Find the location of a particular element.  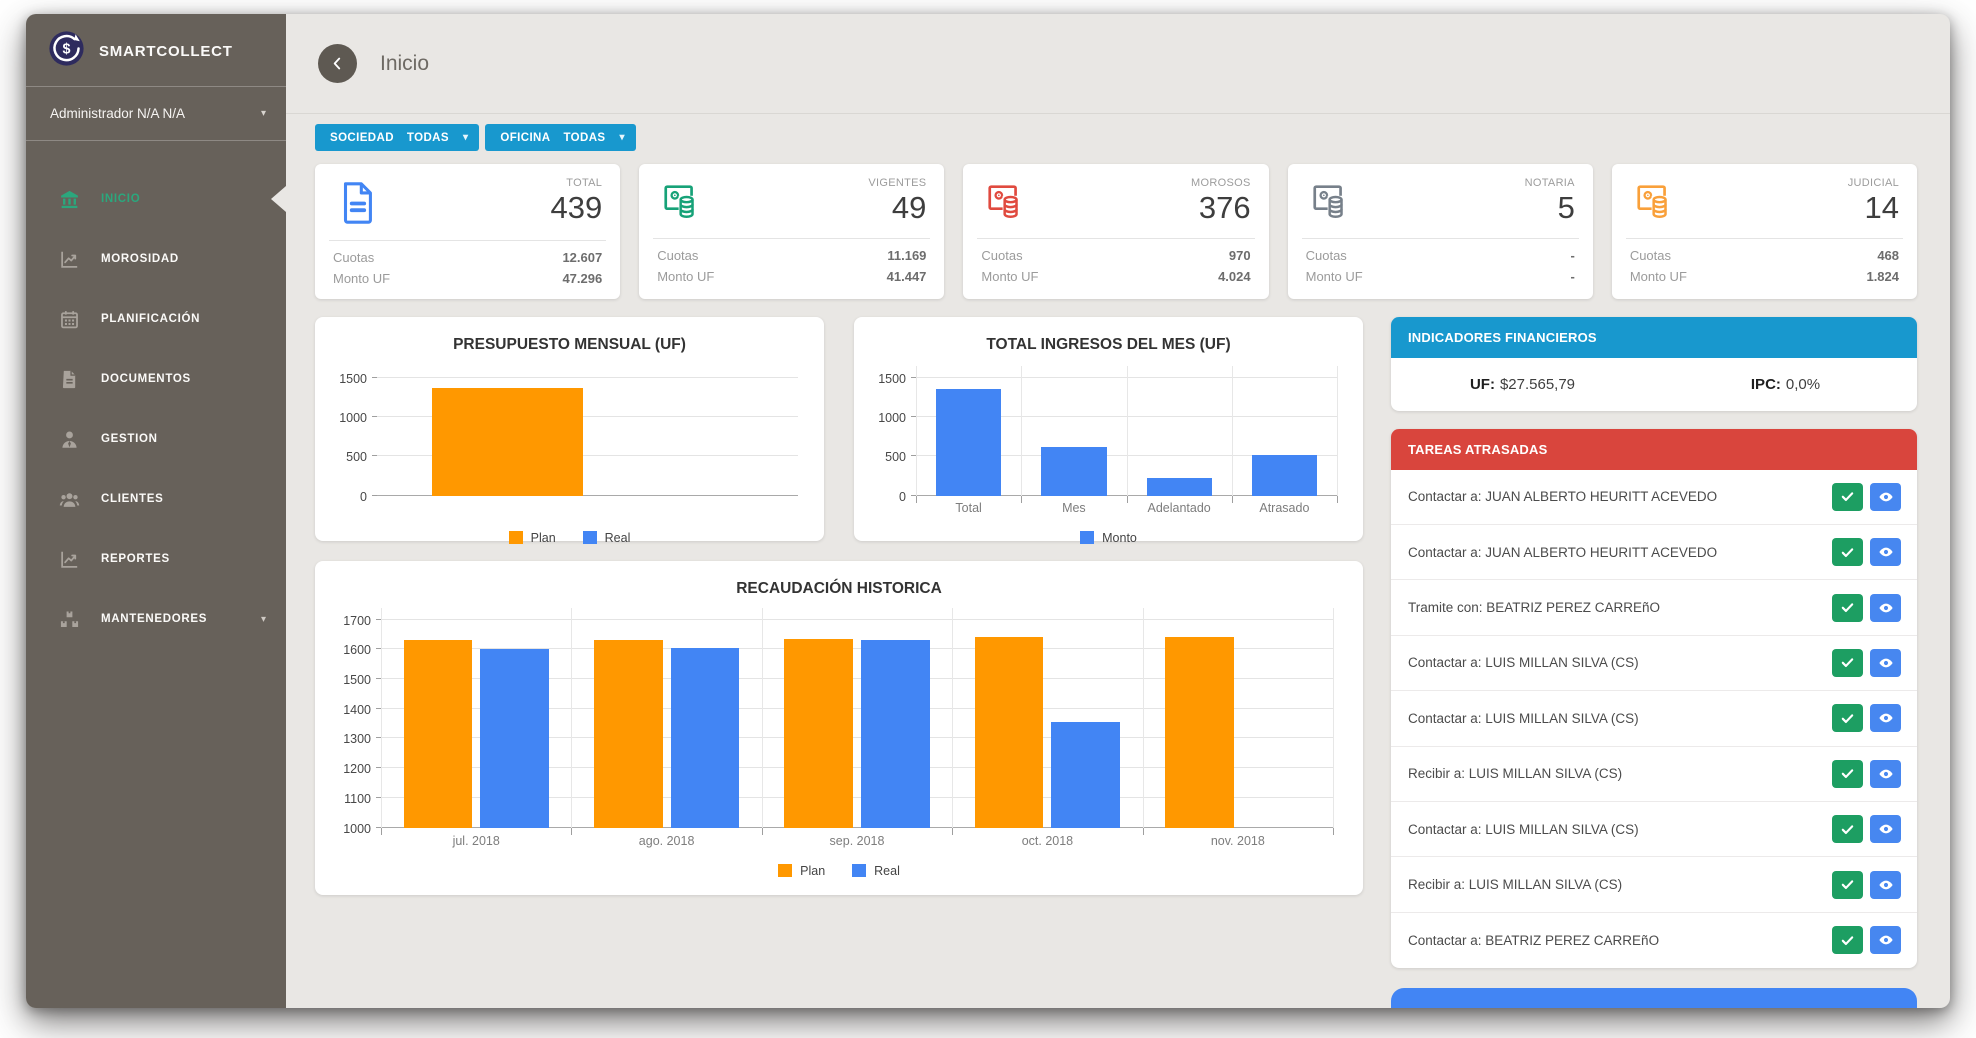

page-title: Inicio is located at coordinates (405, 63).